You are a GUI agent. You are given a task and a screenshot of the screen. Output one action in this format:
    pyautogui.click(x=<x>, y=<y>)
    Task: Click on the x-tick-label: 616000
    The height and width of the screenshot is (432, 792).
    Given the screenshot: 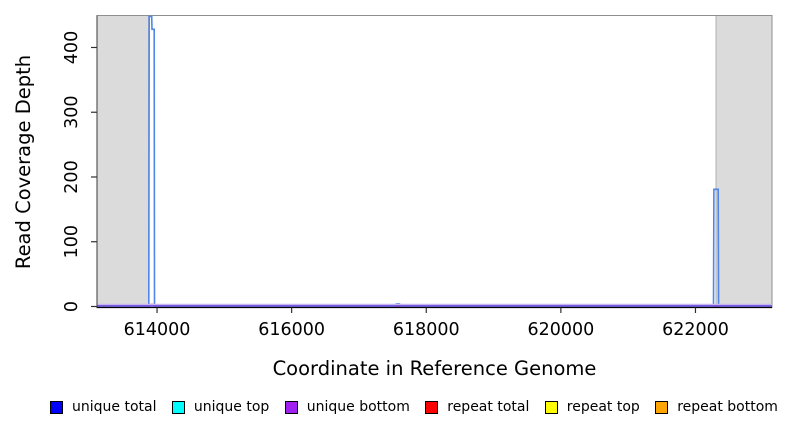 What is the action you would take?
    pyautogui.click(x=291, y=330)
    